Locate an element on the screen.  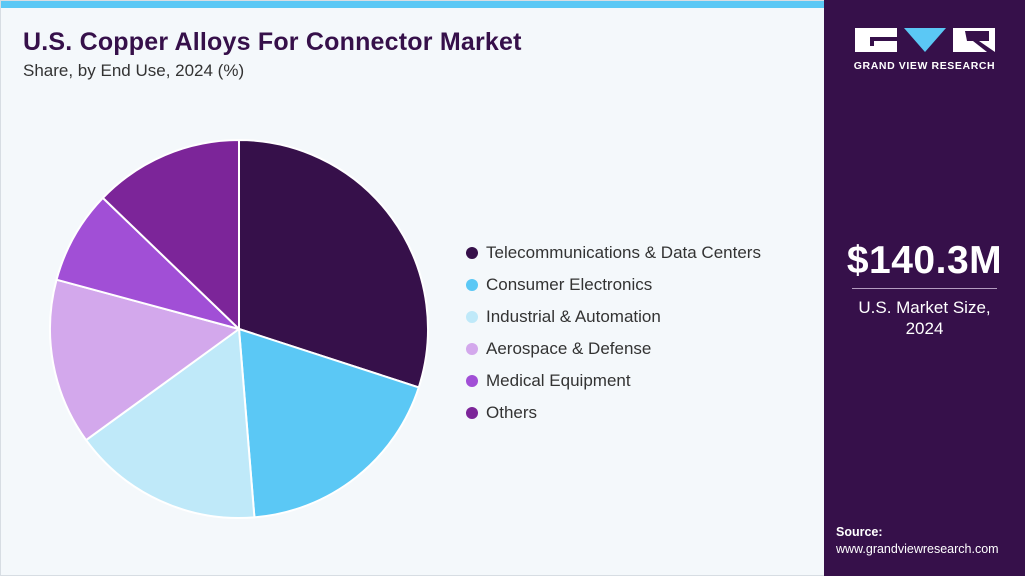
source-url: www.grandviewresearch.com is located at coordinates (917, 549).